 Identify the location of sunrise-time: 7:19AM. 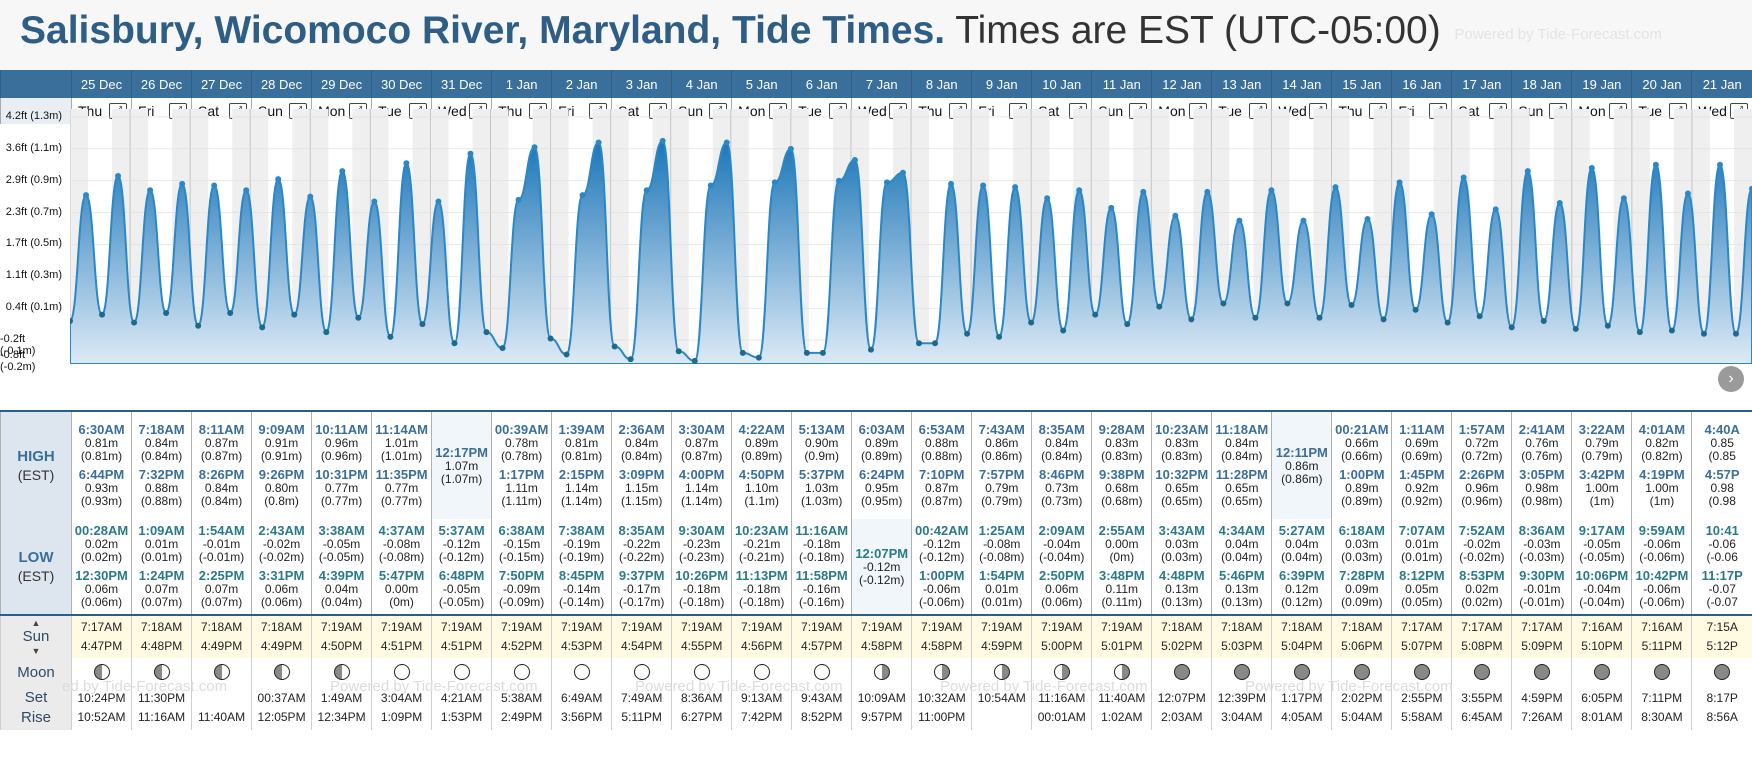
(461, 627).